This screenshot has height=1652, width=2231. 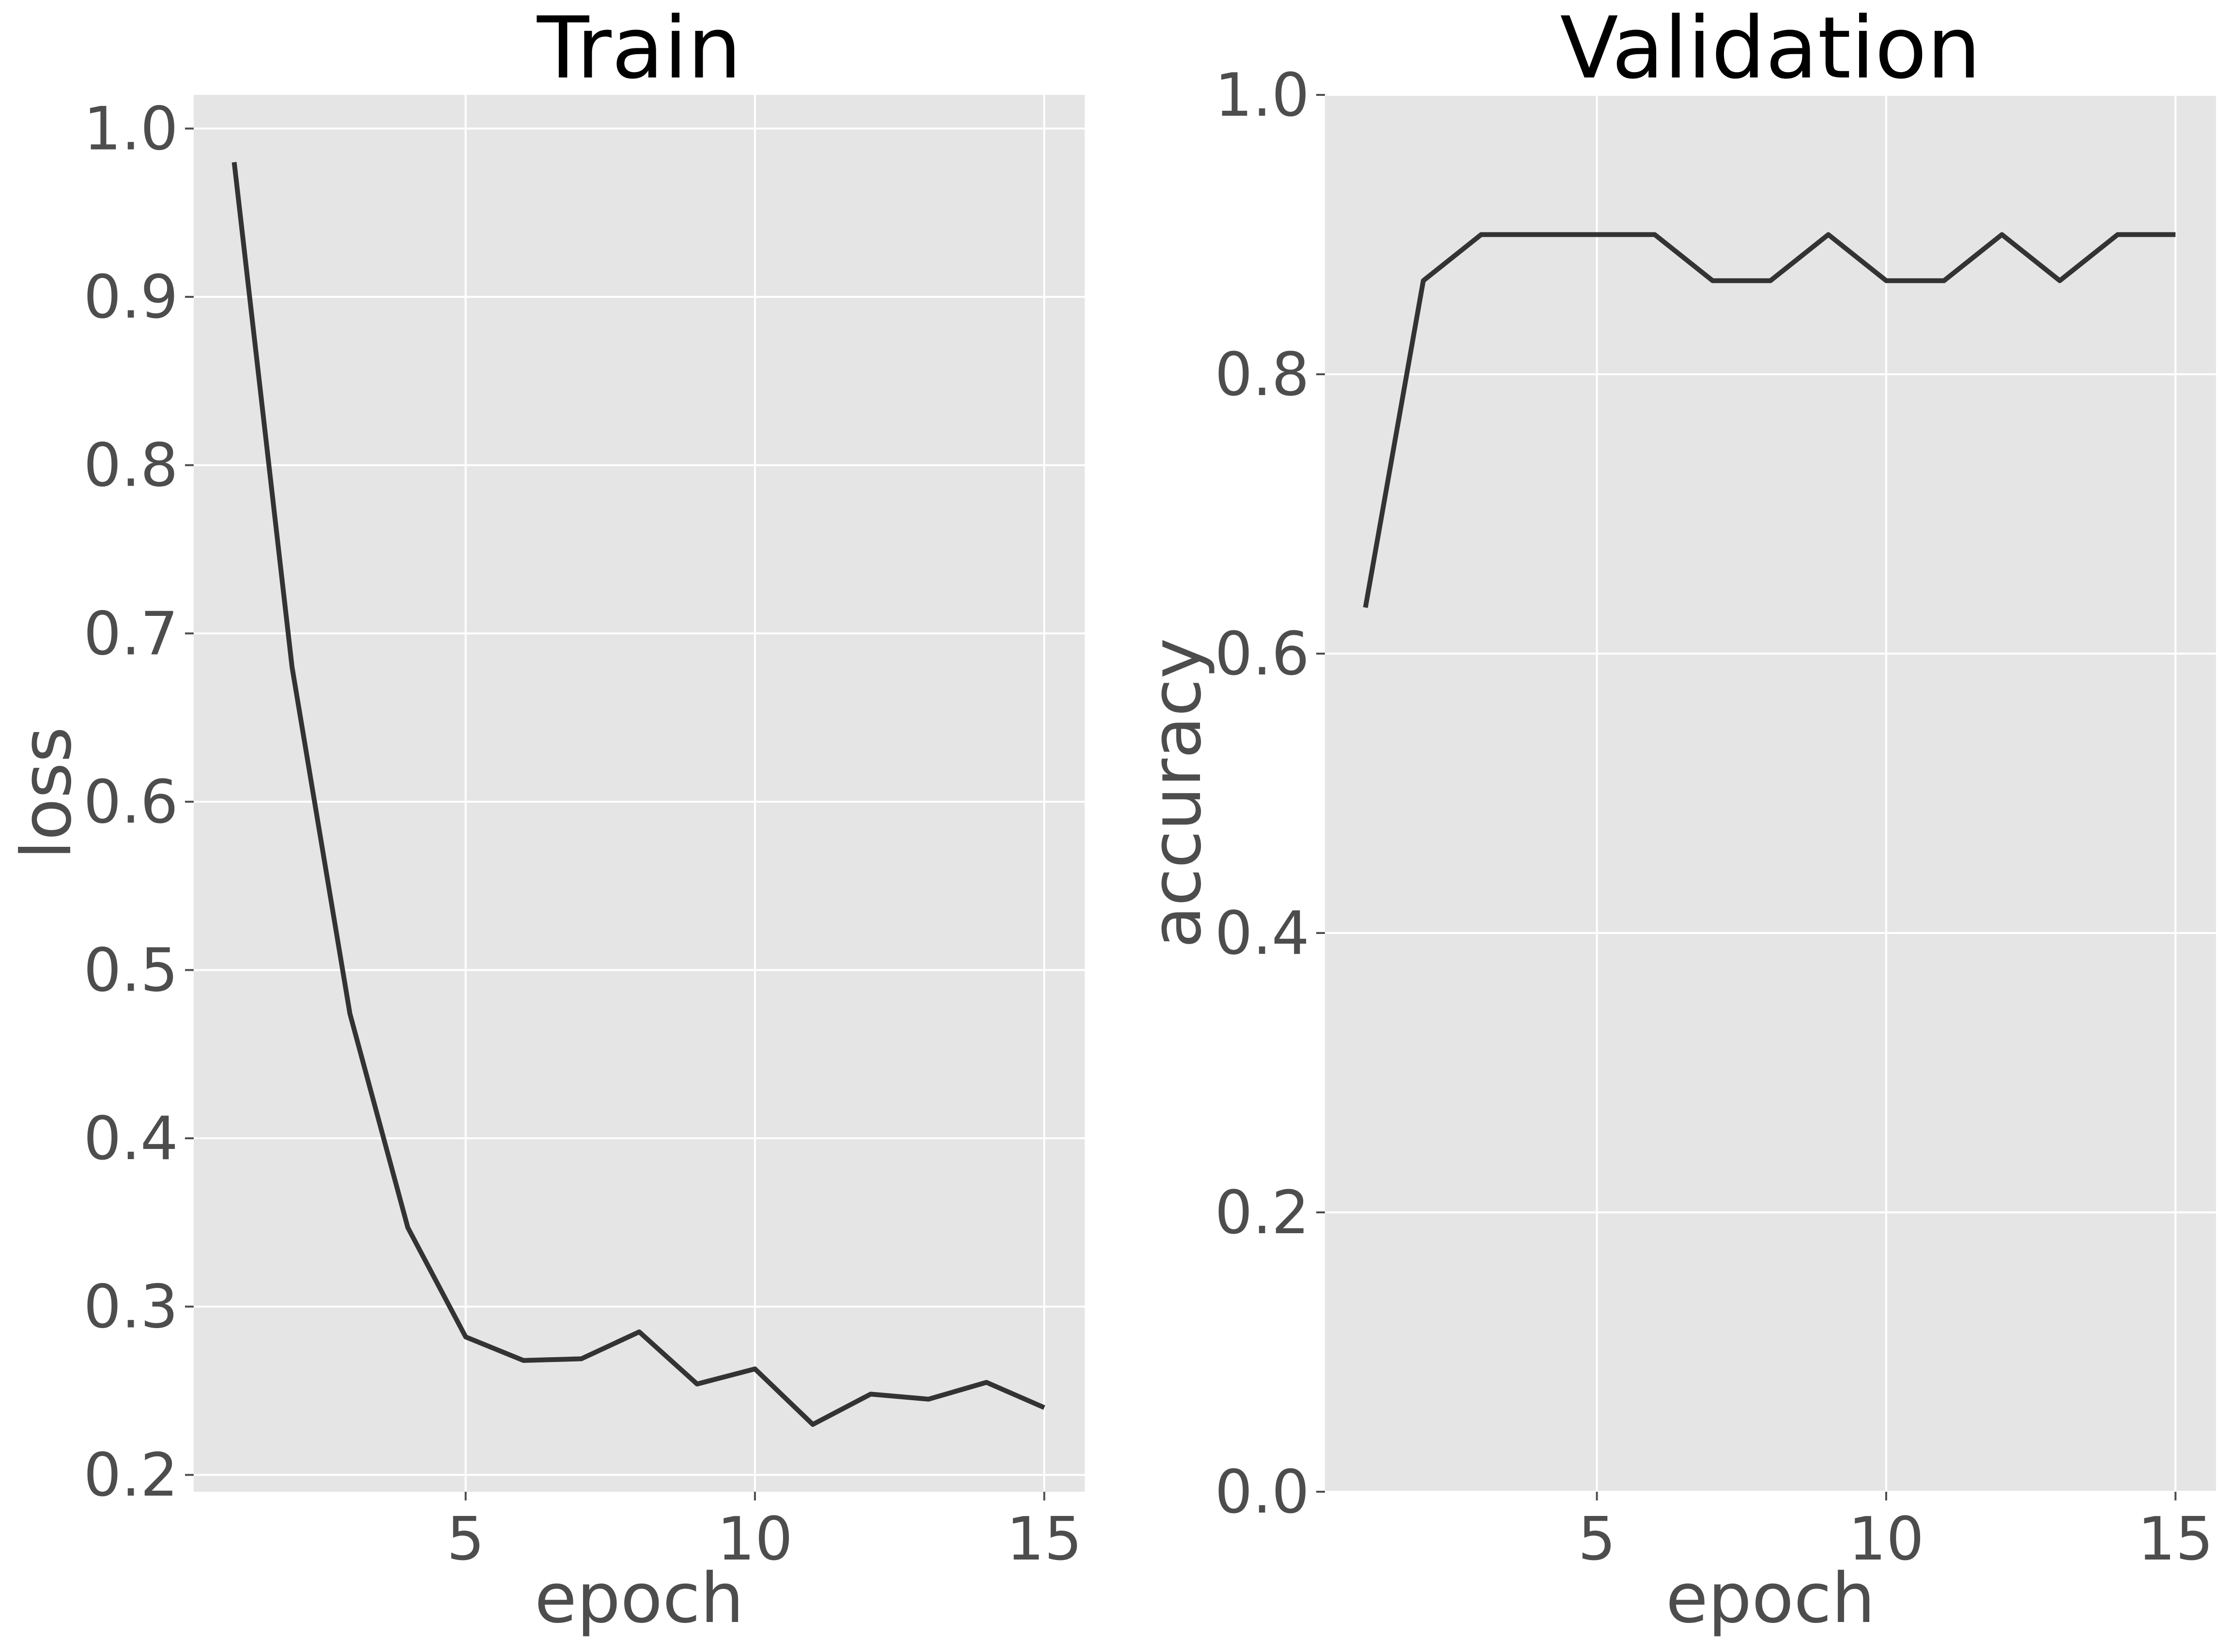 What do you see at coordinates (639, 49) in the screenshot?
I see `train-title: Train` at bounding box center [639, 49].